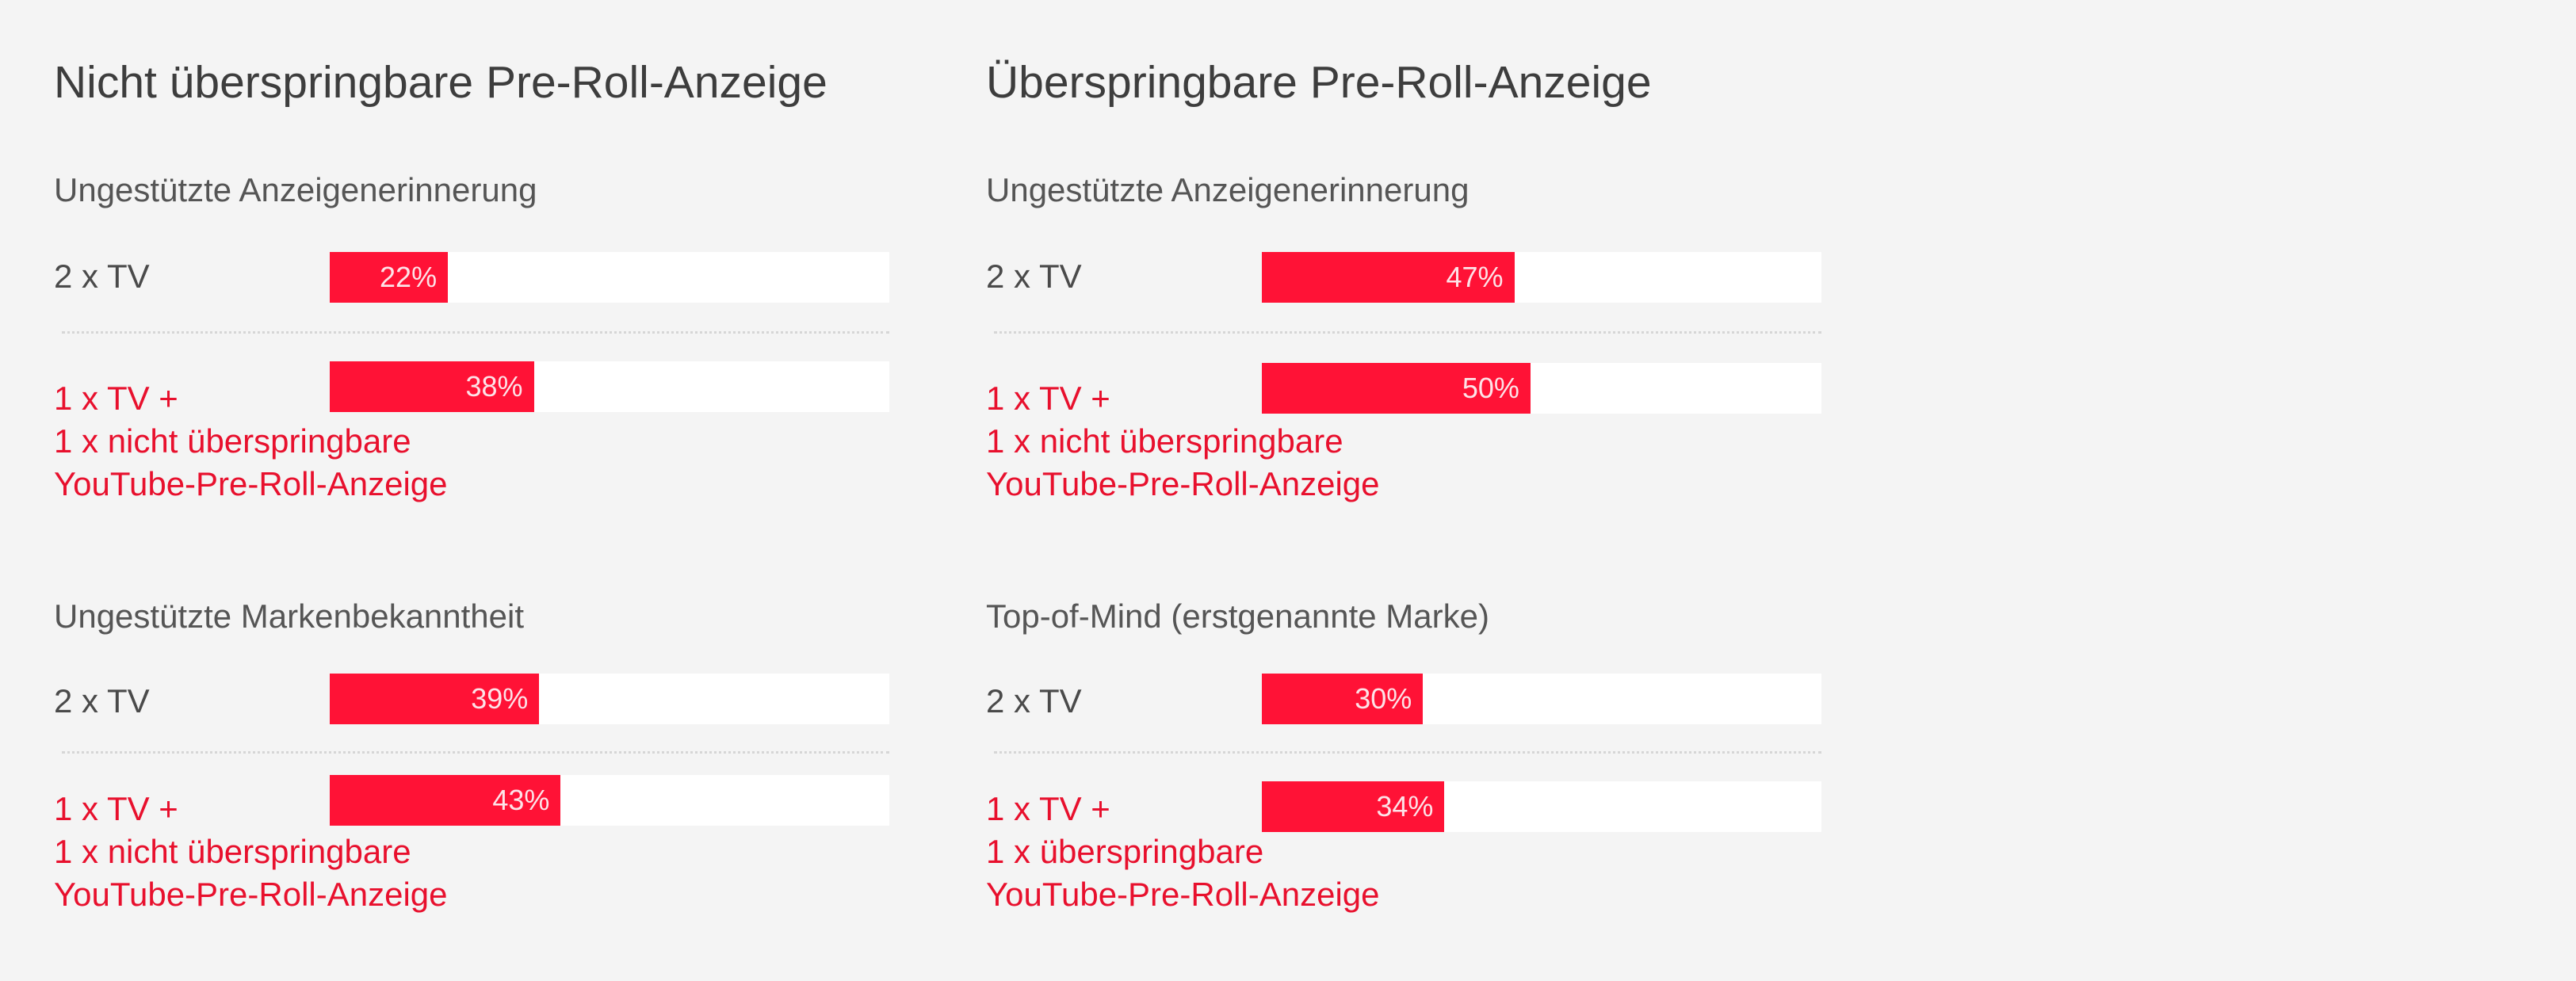 The width and height of the screenshot is (2576, 981). What do you see at coordinates (1388, 277) in the screenshot?
I see `bar-fill: 47%` at bounding box center [1388, 277].